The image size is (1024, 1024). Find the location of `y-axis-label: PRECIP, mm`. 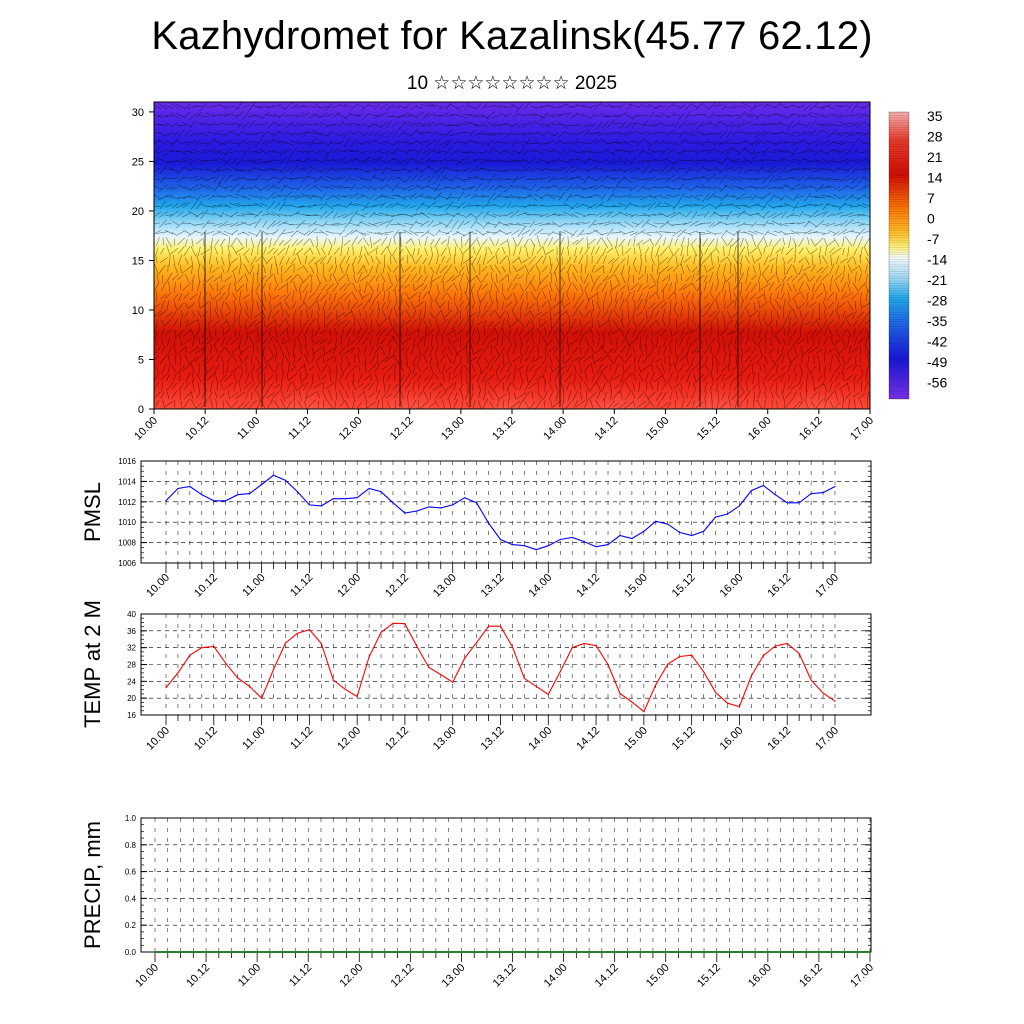

y-axis-label: PRECIP, mm is located at coordinates (92, 885).